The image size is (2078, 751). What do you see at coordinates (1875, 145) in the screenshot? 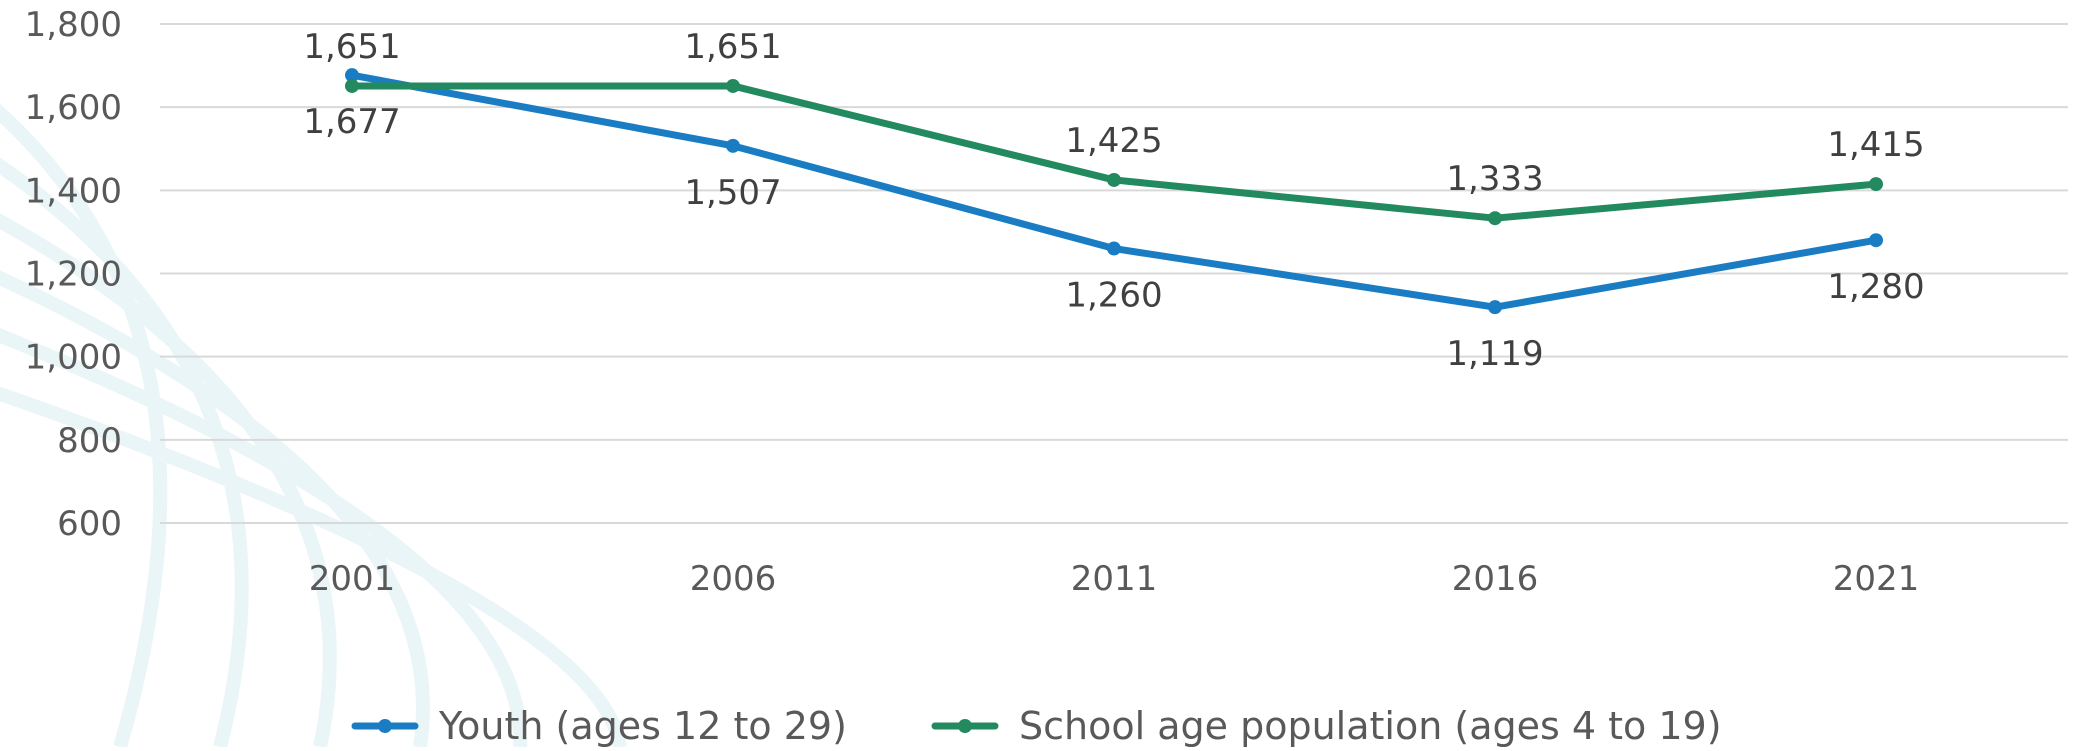
I see `data-label: 1,415` at bounding box center [1875, 145].